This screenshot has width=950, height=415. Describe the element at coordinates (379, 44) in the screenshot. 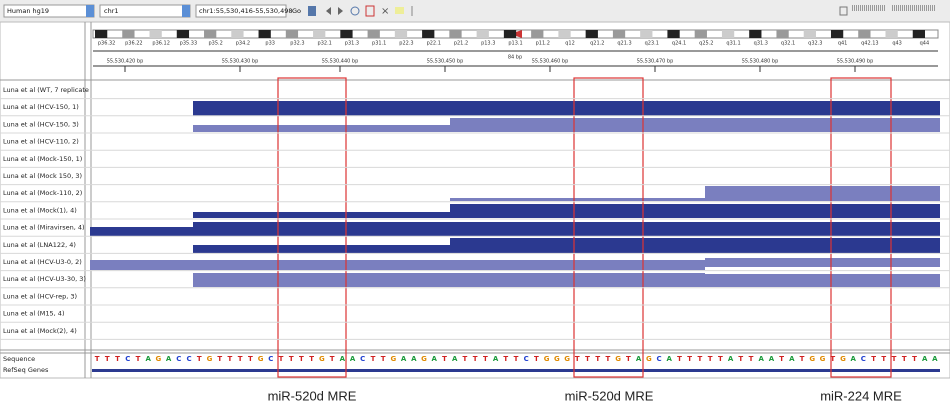

I see `band-label: p31.1` at that location.